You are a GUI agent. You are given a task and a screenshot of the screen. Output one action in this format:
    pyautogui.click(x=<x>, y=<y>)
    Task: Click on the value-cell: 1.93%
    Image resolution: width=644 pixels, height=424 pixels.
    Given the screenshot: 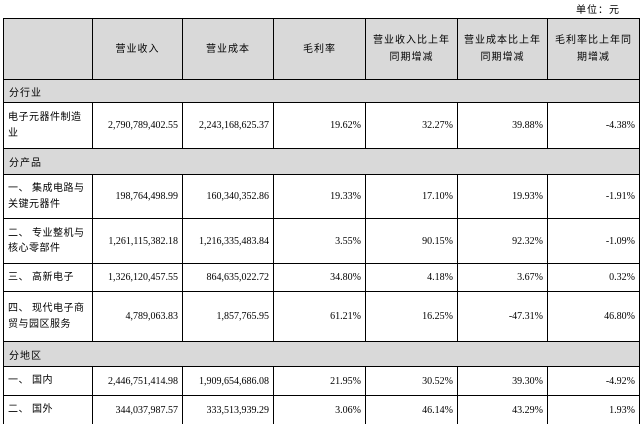 What is the action you would take?
    pyautogui.click(x=593, y=409)
    